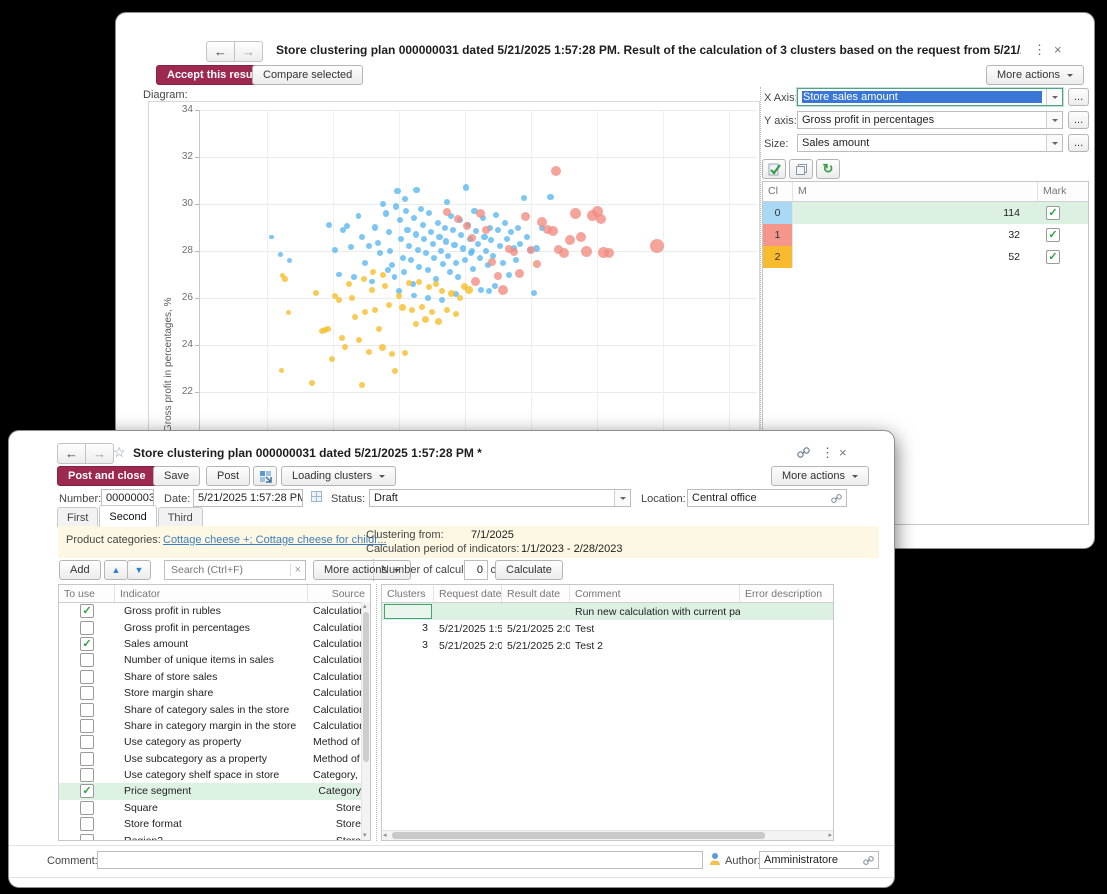 Image resolution: width=1107 pixels, height=894 pixels. What do you see at coordinates (295, 570) in the screenshot?
I see `clear-search-icon: ×` at bounding box center [295, 570].